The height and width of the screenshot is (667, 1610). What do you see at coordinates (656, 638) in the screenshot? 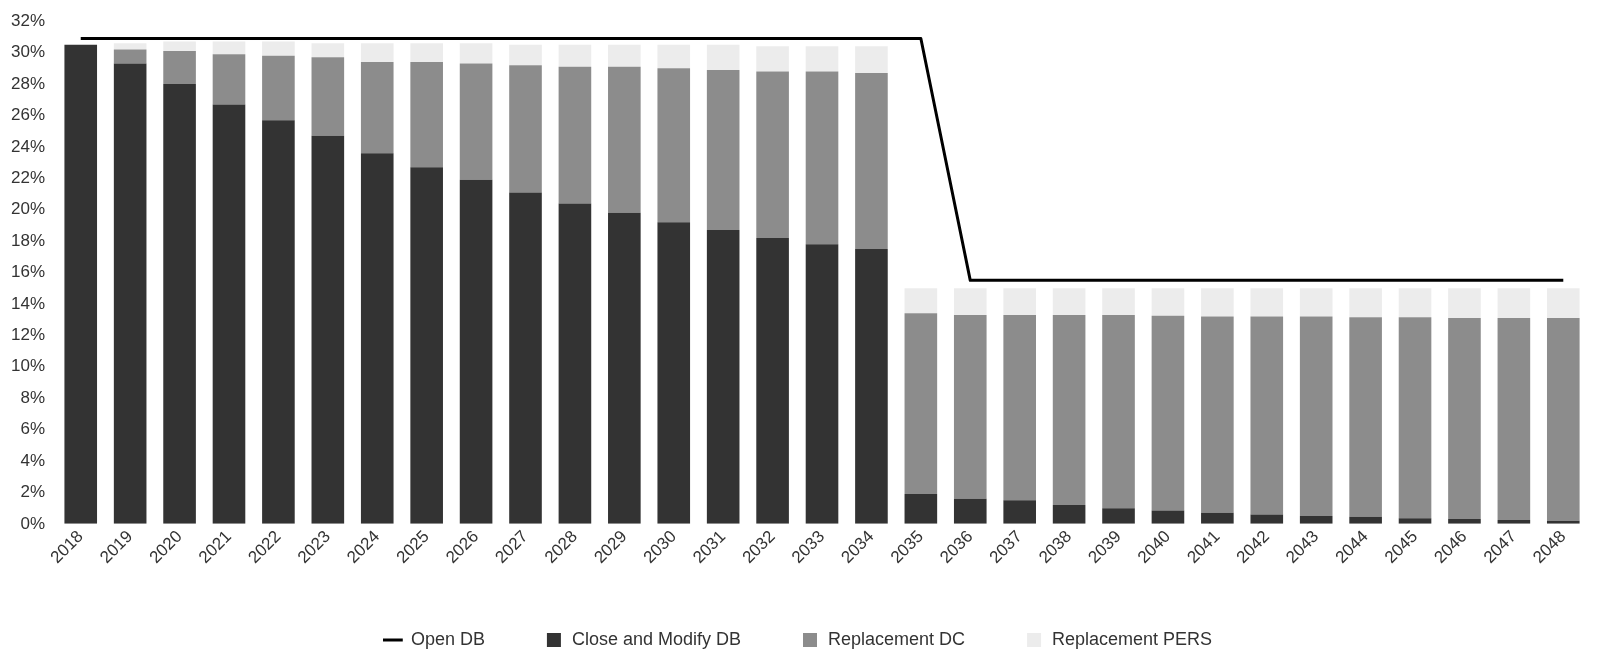
I see `legend-label: Close and Modify DB` at bounding box center [656, 638].